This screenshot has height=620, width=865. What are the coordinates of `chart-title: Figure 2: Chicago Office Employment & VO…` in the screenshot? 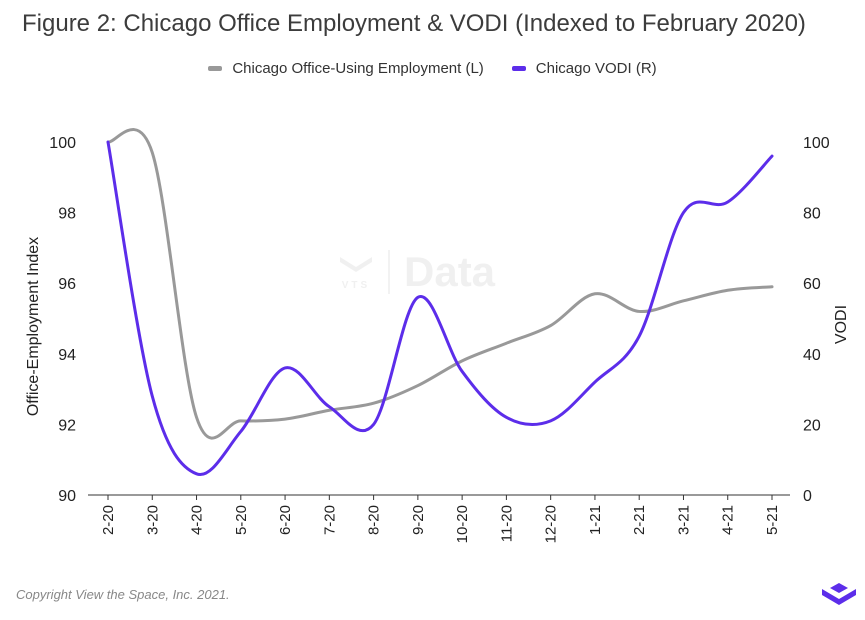 It's located at (414, 23).